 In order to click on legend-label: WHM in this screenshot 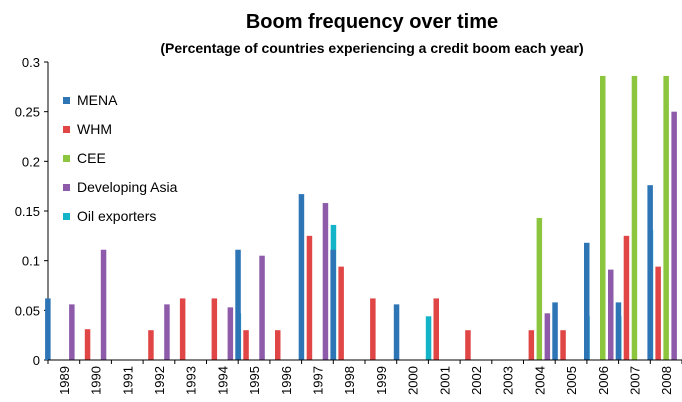, I will do `click(94, 129)`.